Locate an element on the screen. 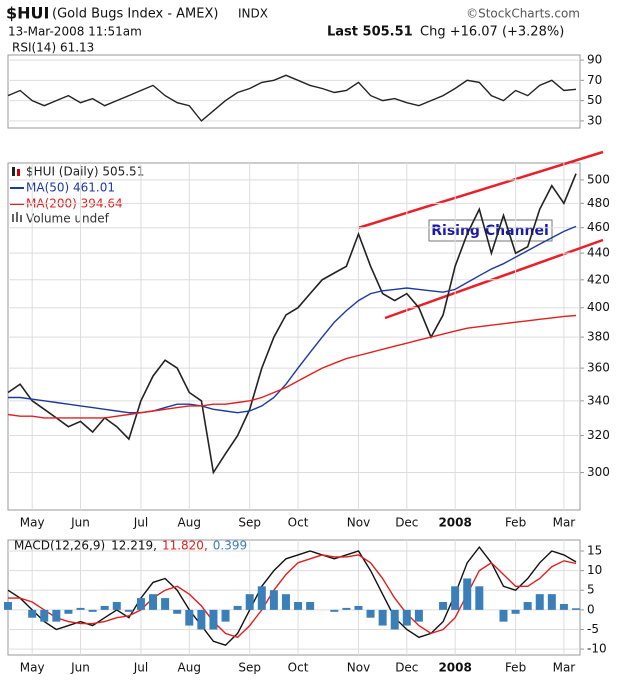 This screenshot has height=682, width=620. legend-value: 11.820, is located at coordinates (185, 546).